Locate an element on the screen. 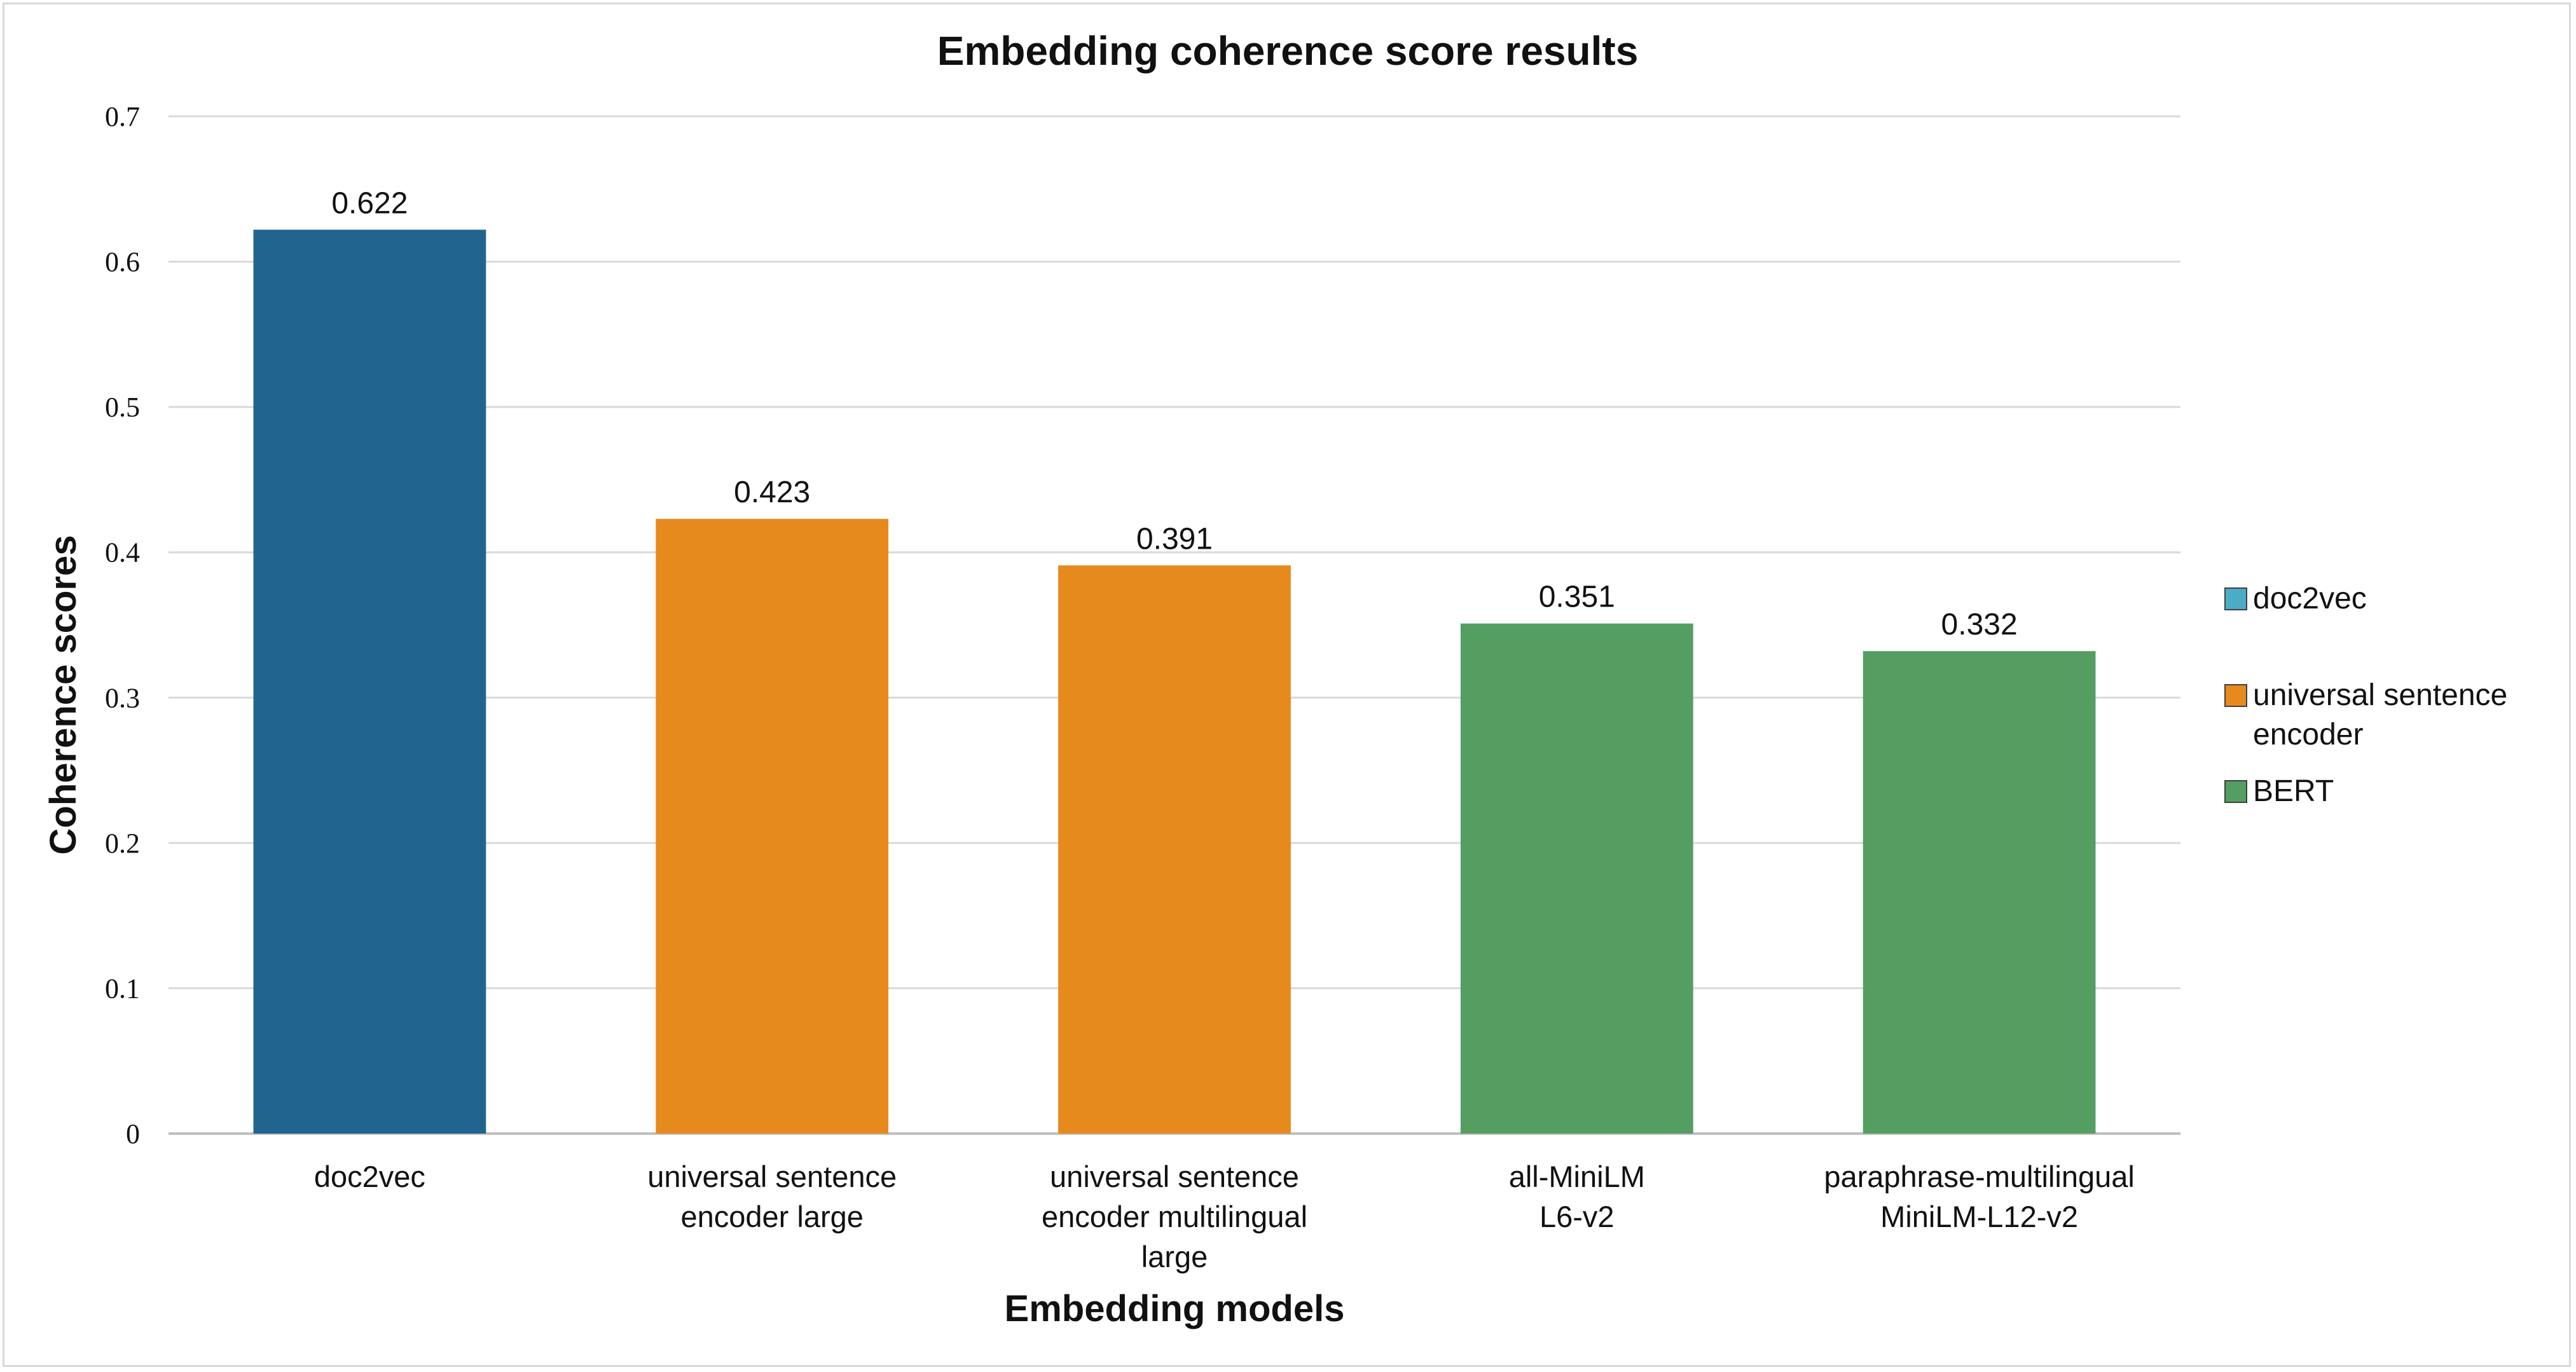 This screenshot has height=1372, width=2576. y-tick-label: 0.2 is located at coordinates (123, 843).